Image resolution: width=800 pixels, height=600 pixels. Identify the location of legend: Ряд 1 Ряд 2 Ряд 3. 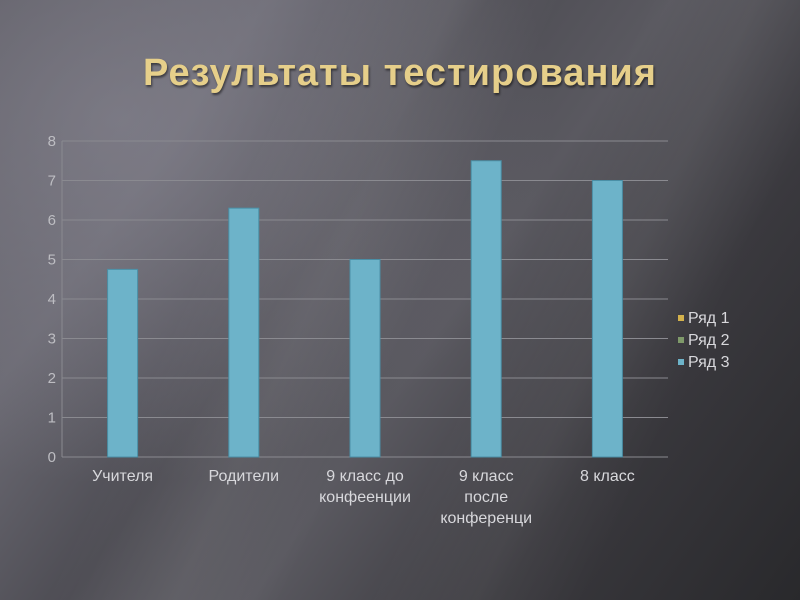
(704, 340).